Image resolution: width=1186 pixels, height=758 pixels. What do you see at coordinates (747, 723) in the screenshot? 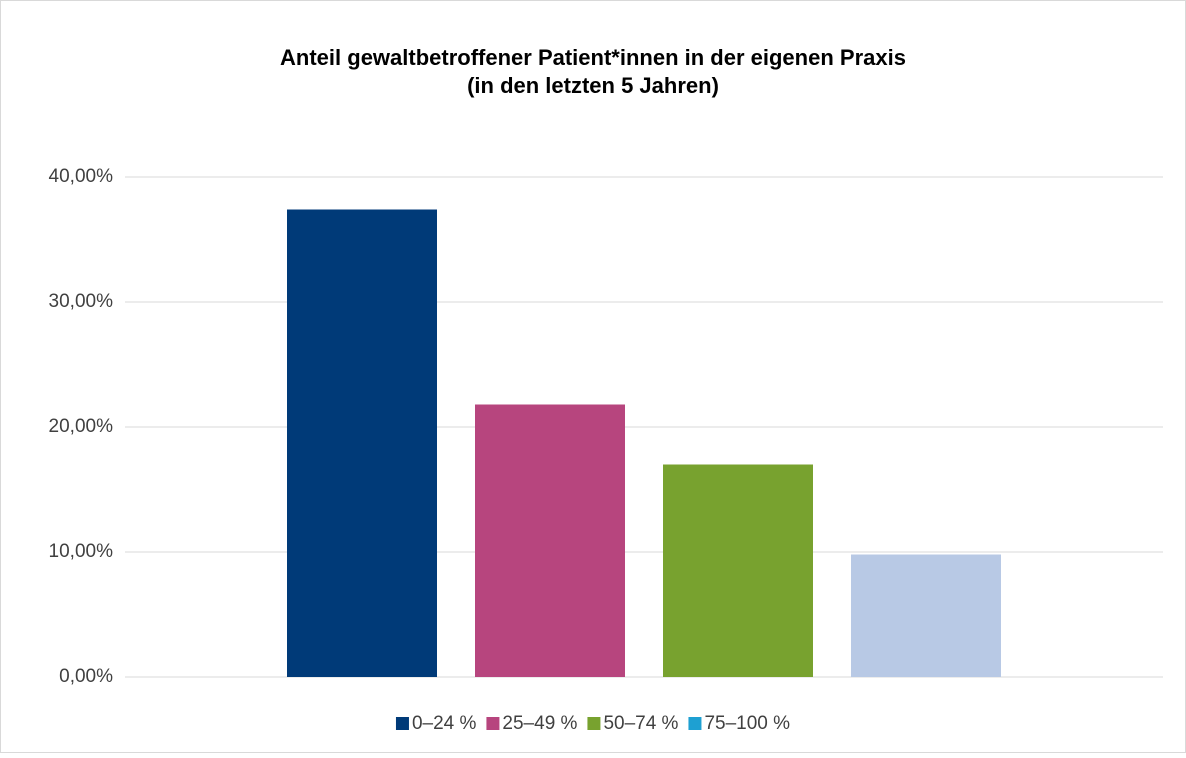
I see `legend-label: 75–100 %` at bounding box center [747, 723].